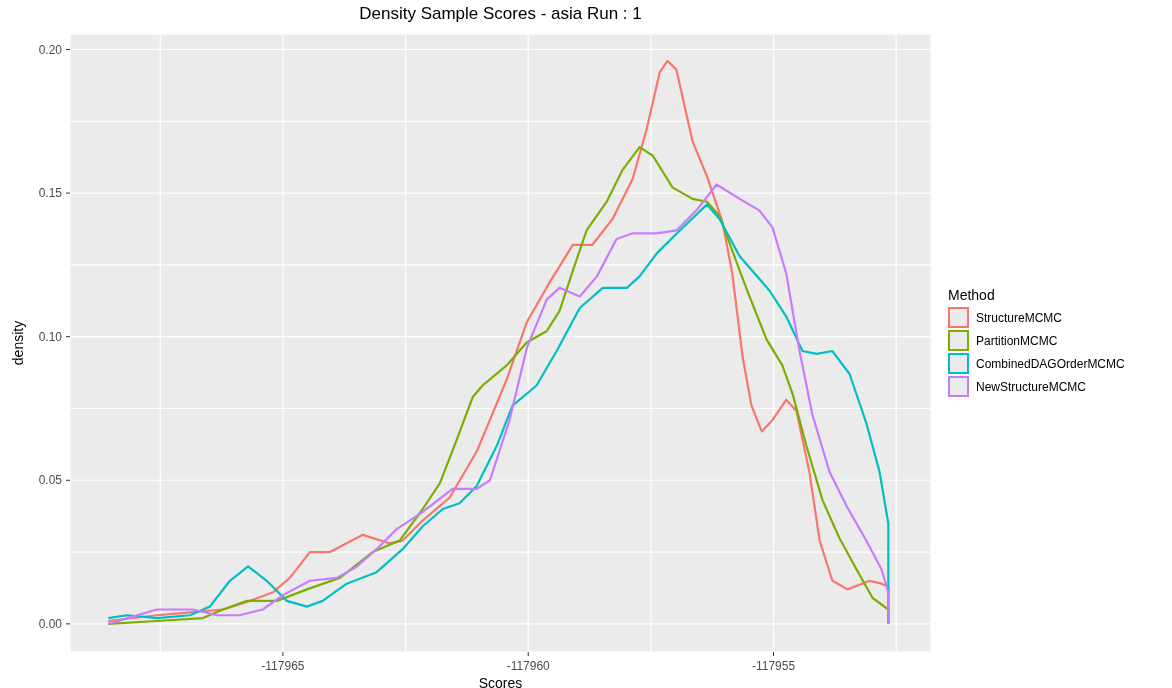 This screenshot has width=1172, height=688. Describe the element at coordinates (500, 14) in the screenshot. I see `chart-title: Density Sample Scores - asia Run : 1` at that location.